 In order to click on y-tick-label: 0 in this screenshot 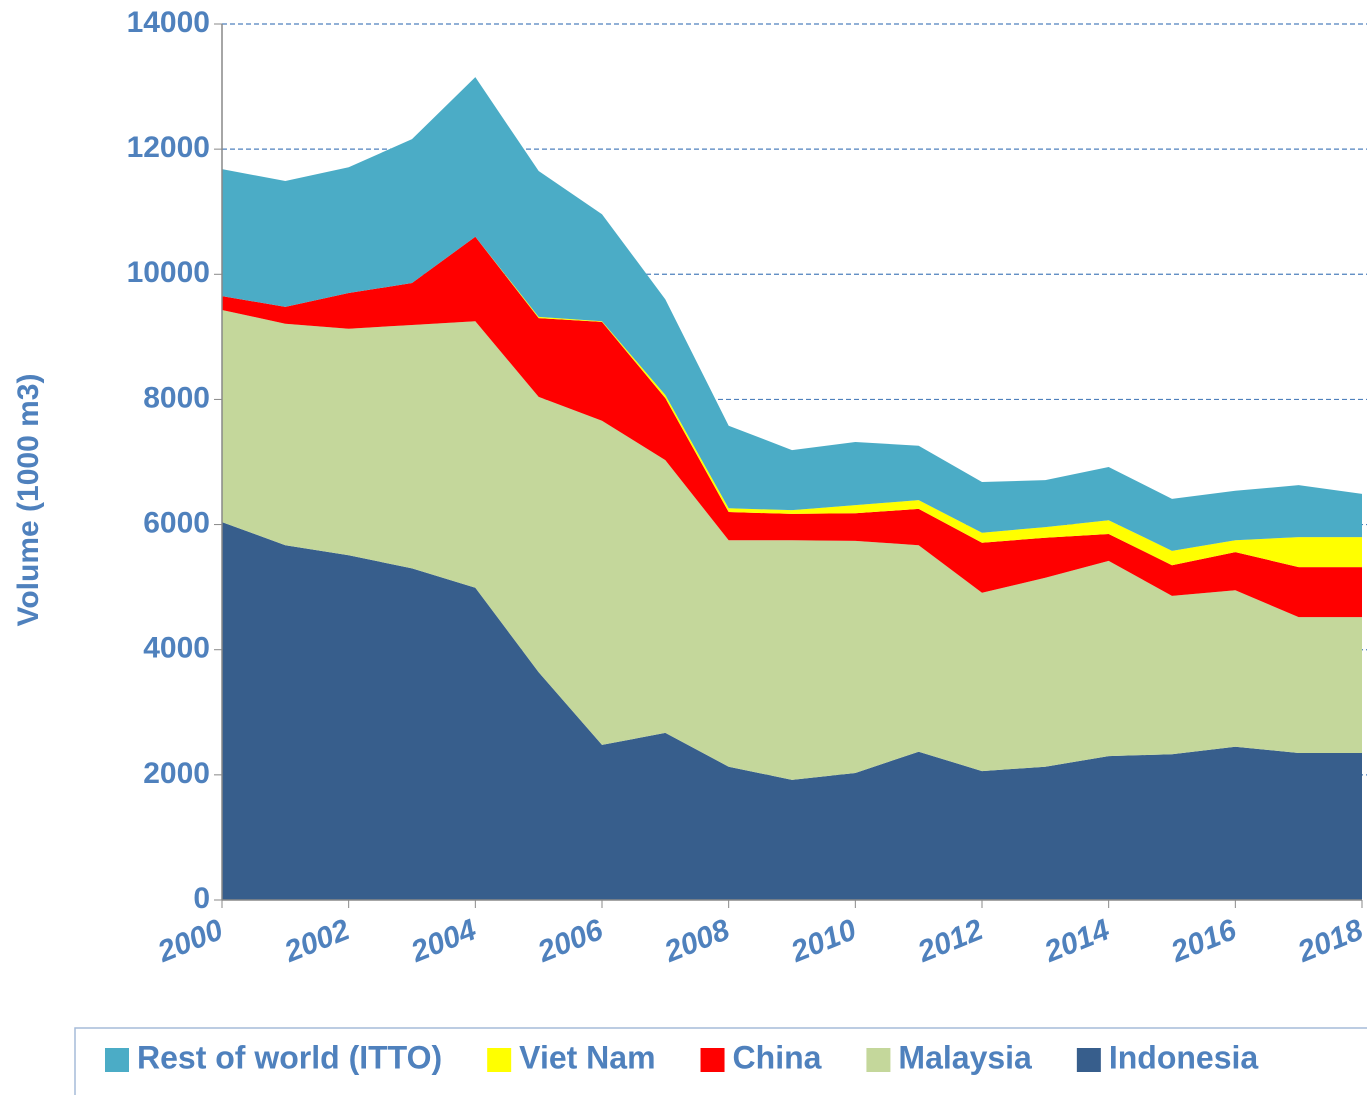, I will do `click(201, 898)`.